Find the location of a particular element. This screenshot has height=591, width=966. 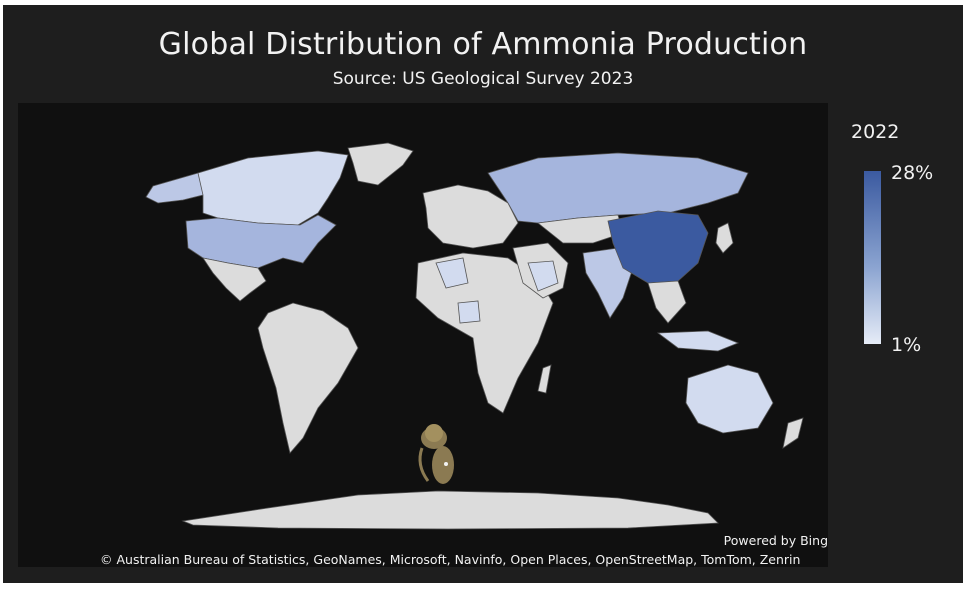

region-southeast-asia is located at coordinates (667, 302).